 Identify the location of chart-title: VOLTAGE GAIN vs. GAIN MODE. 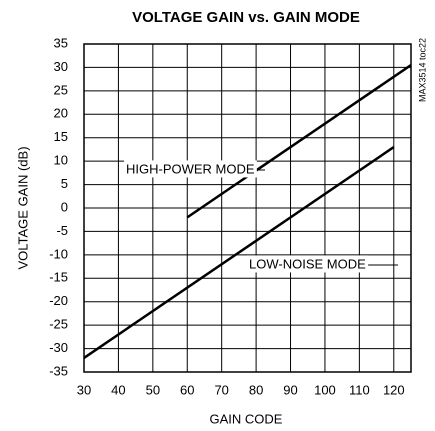
(246, 17).